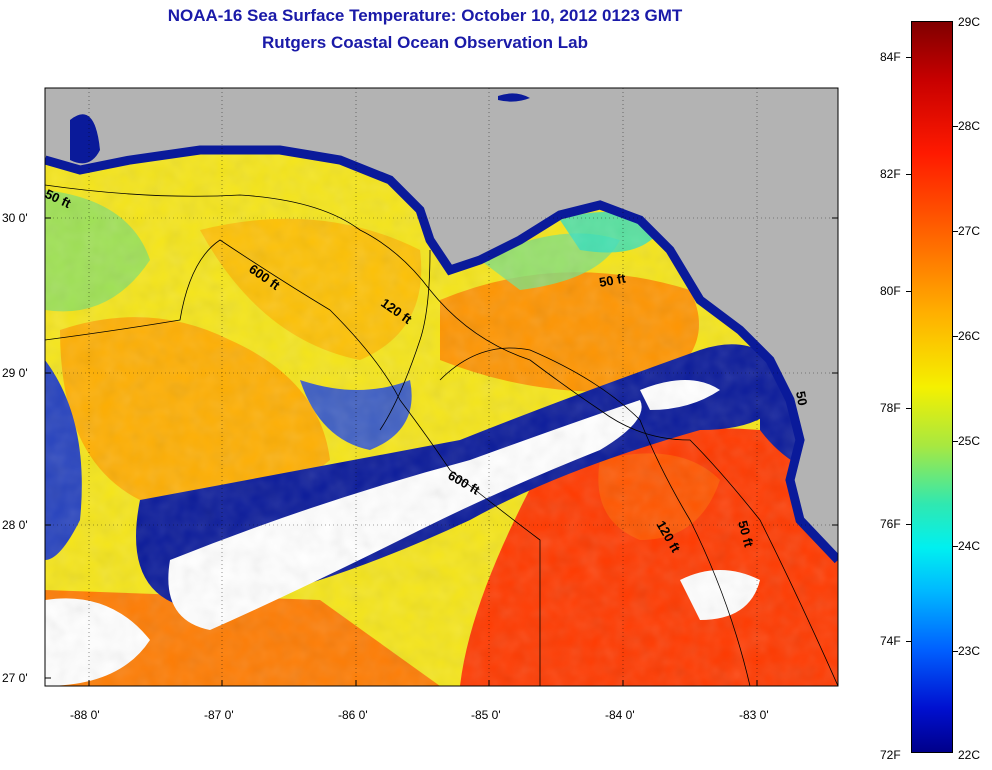 Image resolution: width=992 pixels, height=770 pixels. I want to click on lake, so click(514, 97).